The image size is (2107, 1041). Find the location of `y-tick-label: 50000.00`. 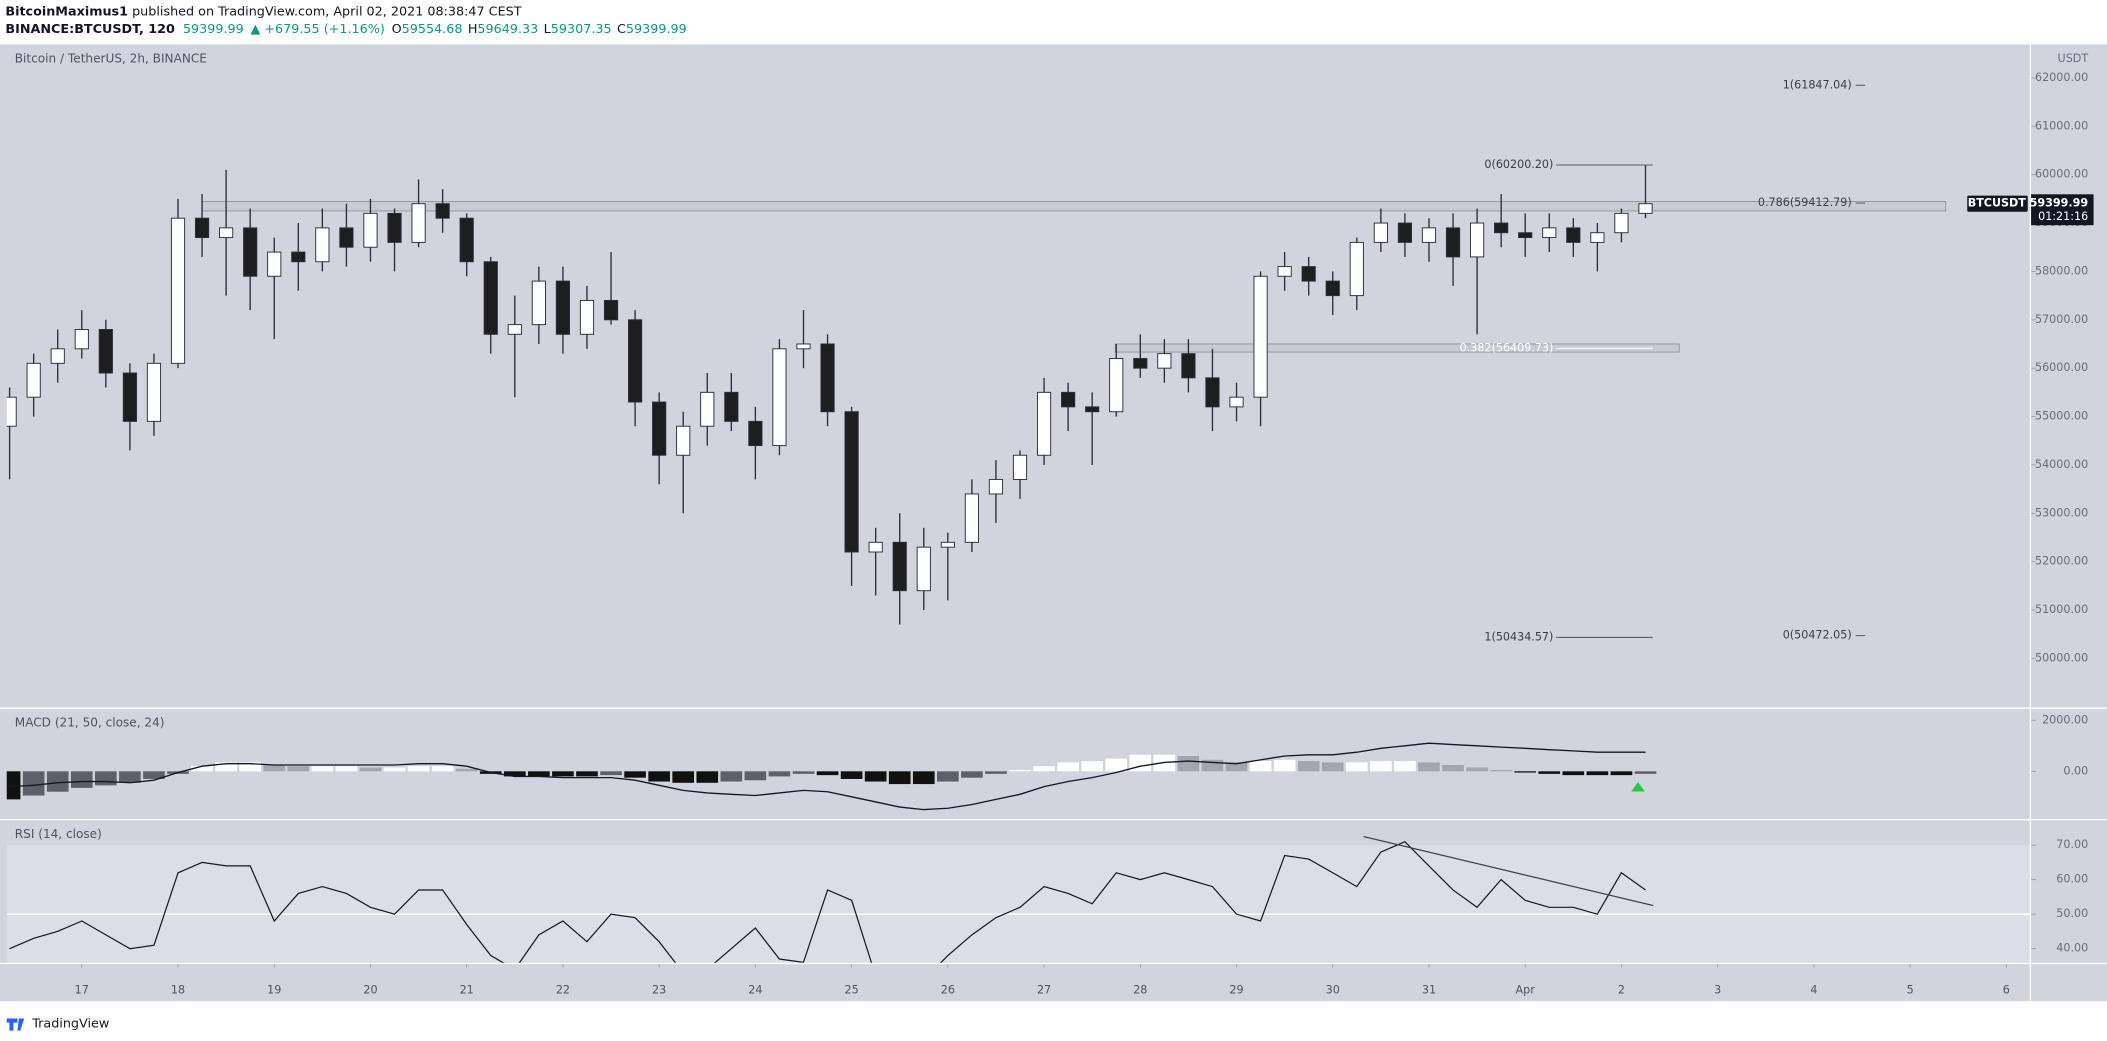

y-tick-label: 50000.00 is located at coordinates (2061, 657).